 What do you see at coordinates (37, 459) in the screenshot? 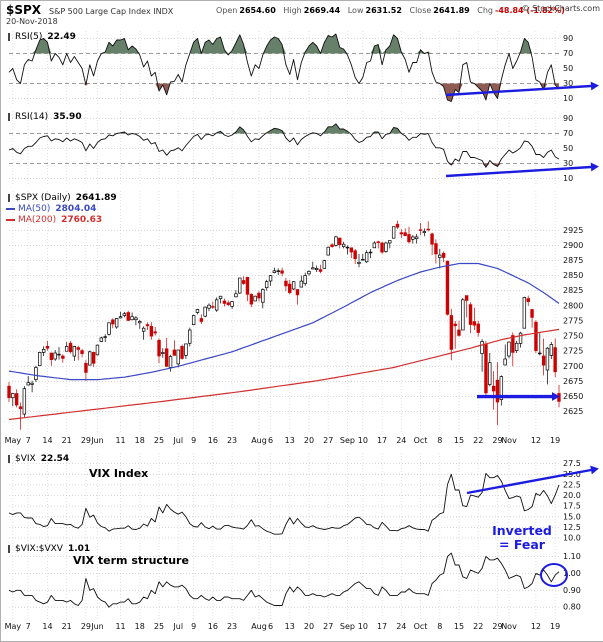
I see `vix-legend: $VIX 22.54` at bounding box center [37, 459].